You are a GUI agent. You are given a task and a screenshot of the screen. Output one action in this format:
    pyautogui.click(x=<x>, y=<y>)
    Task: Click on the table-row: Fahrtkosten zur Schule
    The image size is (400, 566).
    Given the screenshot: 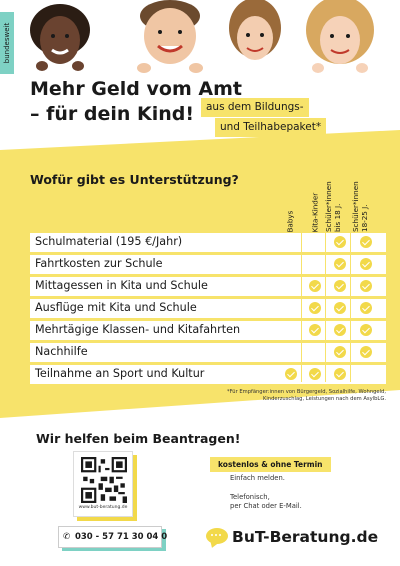 What is the action you would take?
    pyautogui.click(x=208, y=264)
    